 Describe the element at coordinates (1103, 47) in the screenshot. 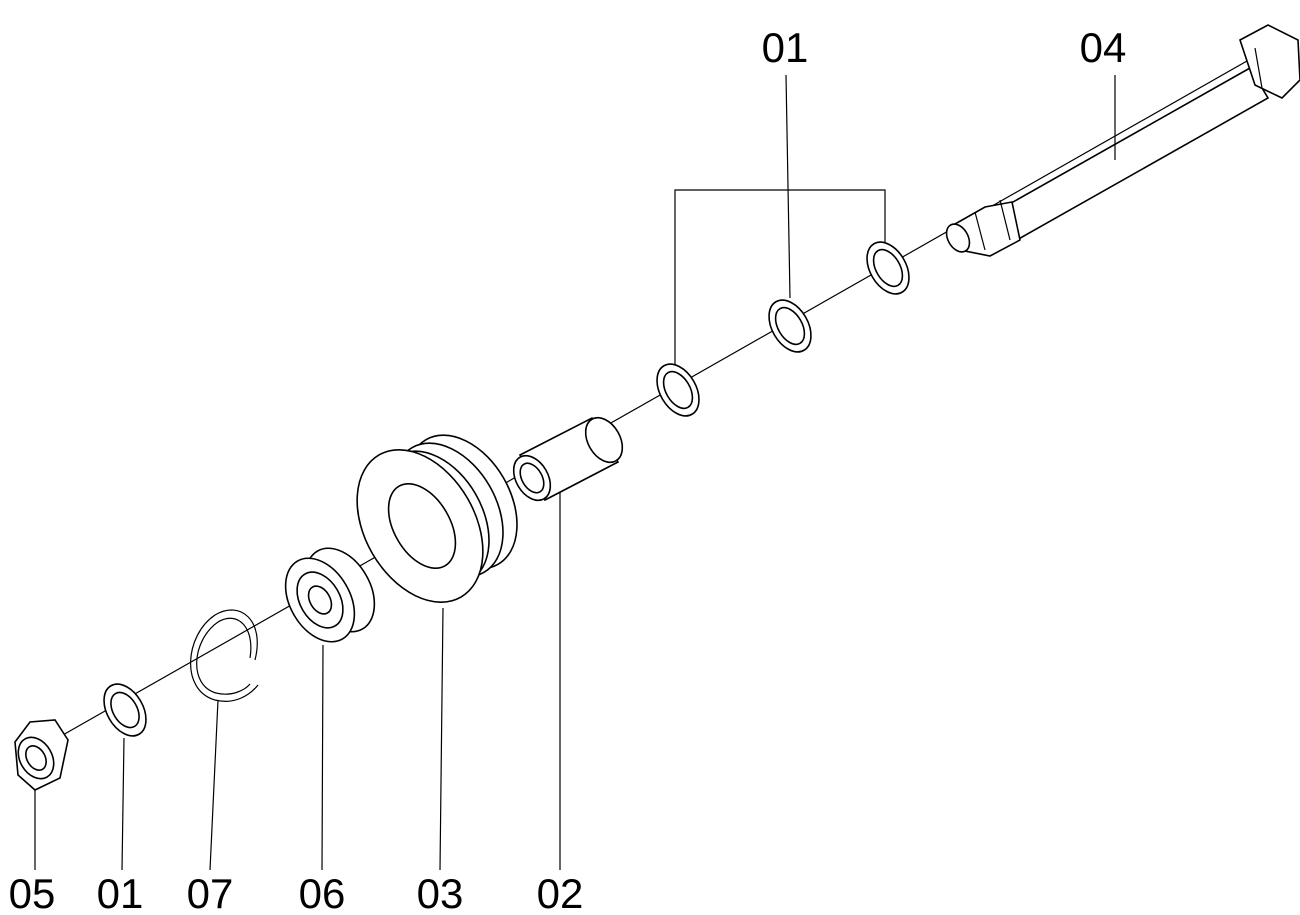

I see `part-label: 04` at that location.